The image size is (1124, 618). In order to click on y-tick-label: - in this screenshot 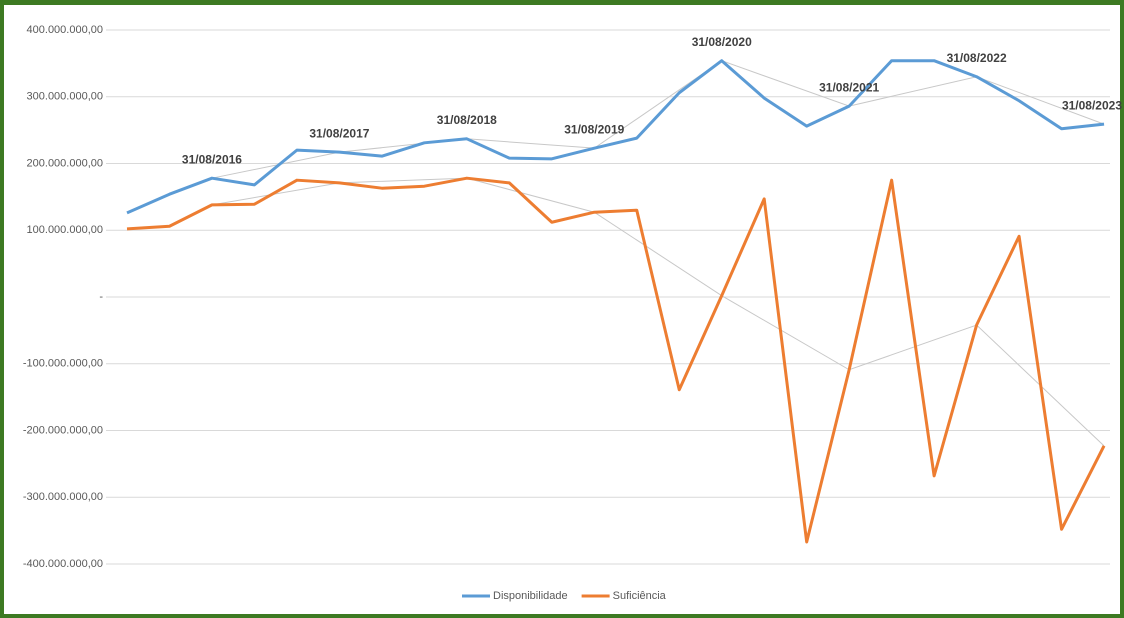, I will do `click(101, 297)`.